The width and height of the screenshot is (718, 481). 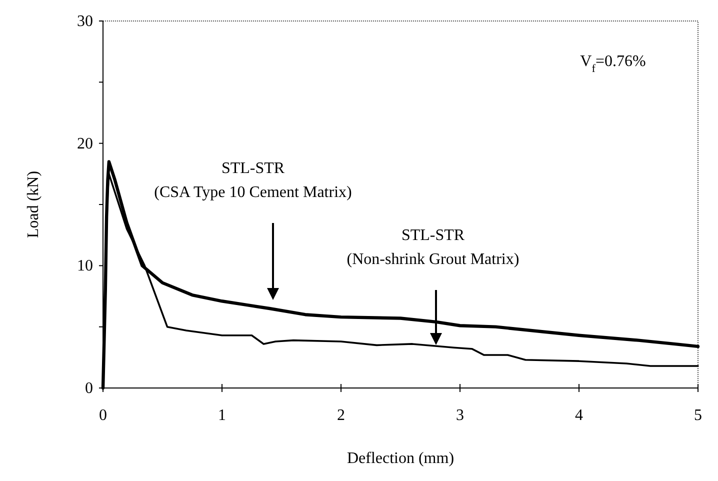 What do you see at coordinates (400, 458) in the screenshot?
I see `x-axis-title: Deflection (mm)` at bounding box center [400, 458].